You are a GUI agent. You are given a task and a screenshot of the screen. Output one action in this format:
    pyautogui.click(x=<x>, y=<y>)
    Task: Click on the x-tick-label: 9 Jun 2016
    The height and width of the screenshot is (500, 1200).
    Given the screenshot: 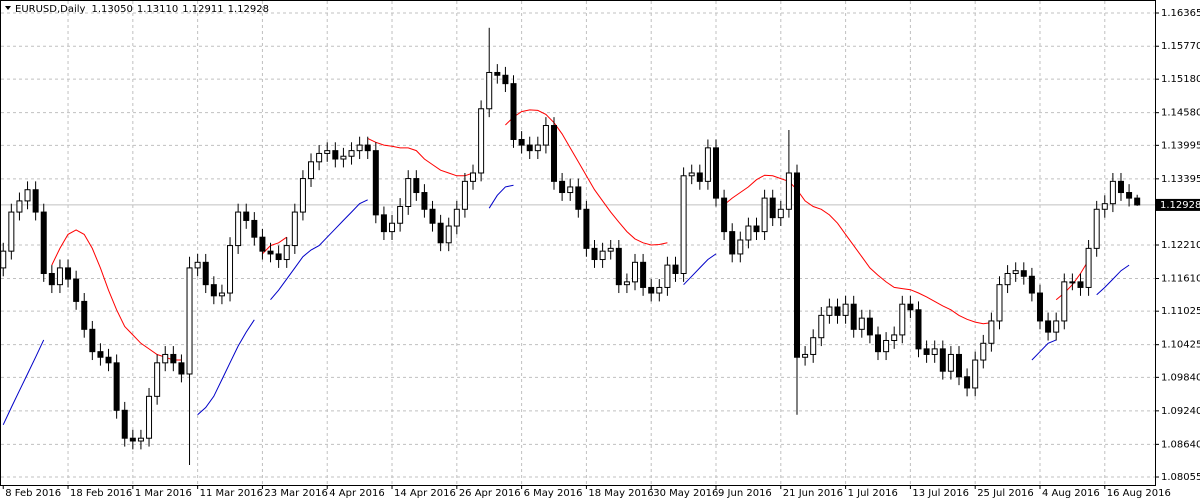 What is the action you would take?
    pyautogui.click(x=745, y=493)
    